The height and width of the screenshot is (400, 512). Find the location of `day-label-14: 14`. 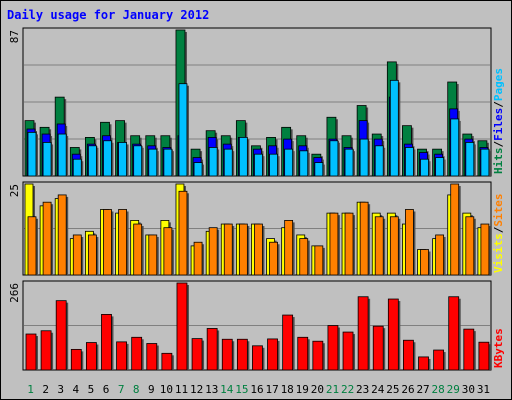

day-label-14: 14 is located at coordinates (227, 389).